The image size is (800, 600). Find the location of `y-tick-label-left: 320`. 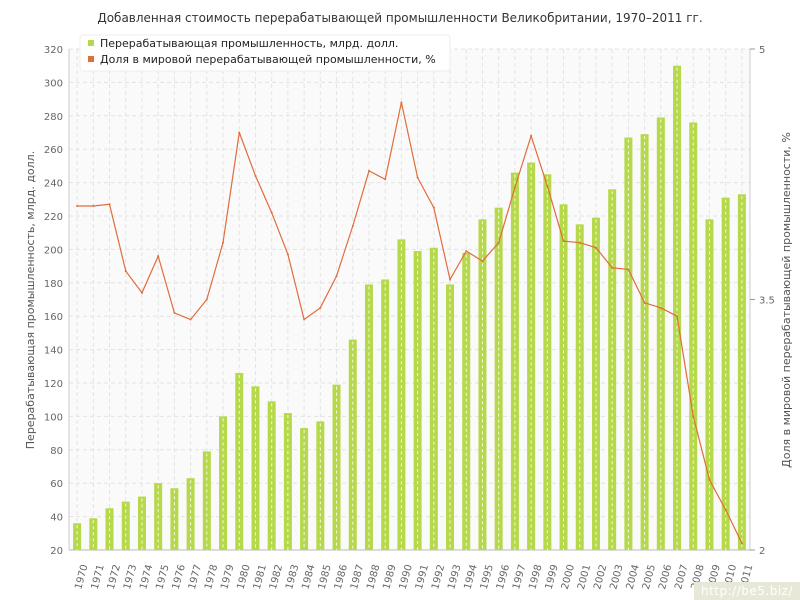

y-tick-label-left: 320 is located at coordinates (53, 50).